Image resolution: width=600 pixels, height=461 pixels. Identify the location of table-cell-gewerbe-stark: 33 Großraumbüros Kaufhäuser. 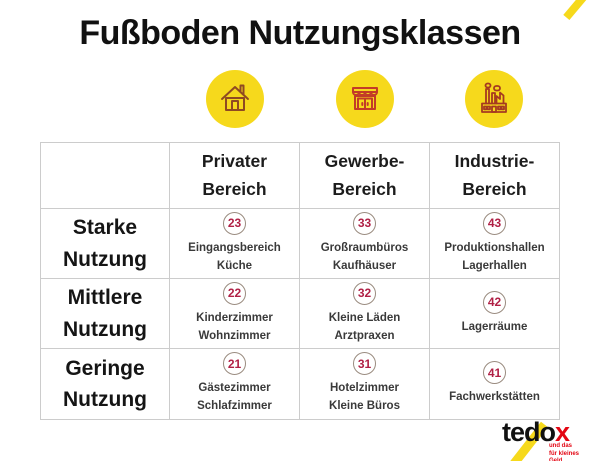
(365, 244).